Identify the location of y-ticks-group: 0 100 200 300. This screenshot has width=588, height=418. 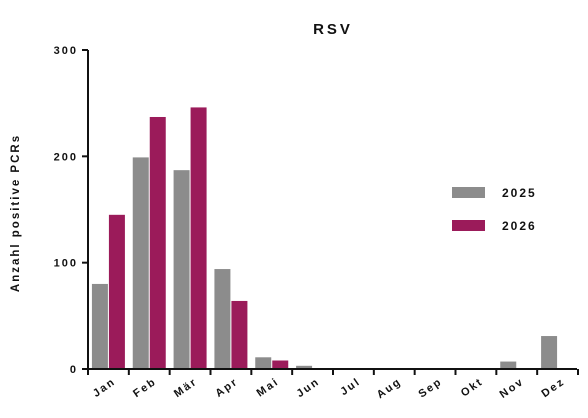
(71, 210).